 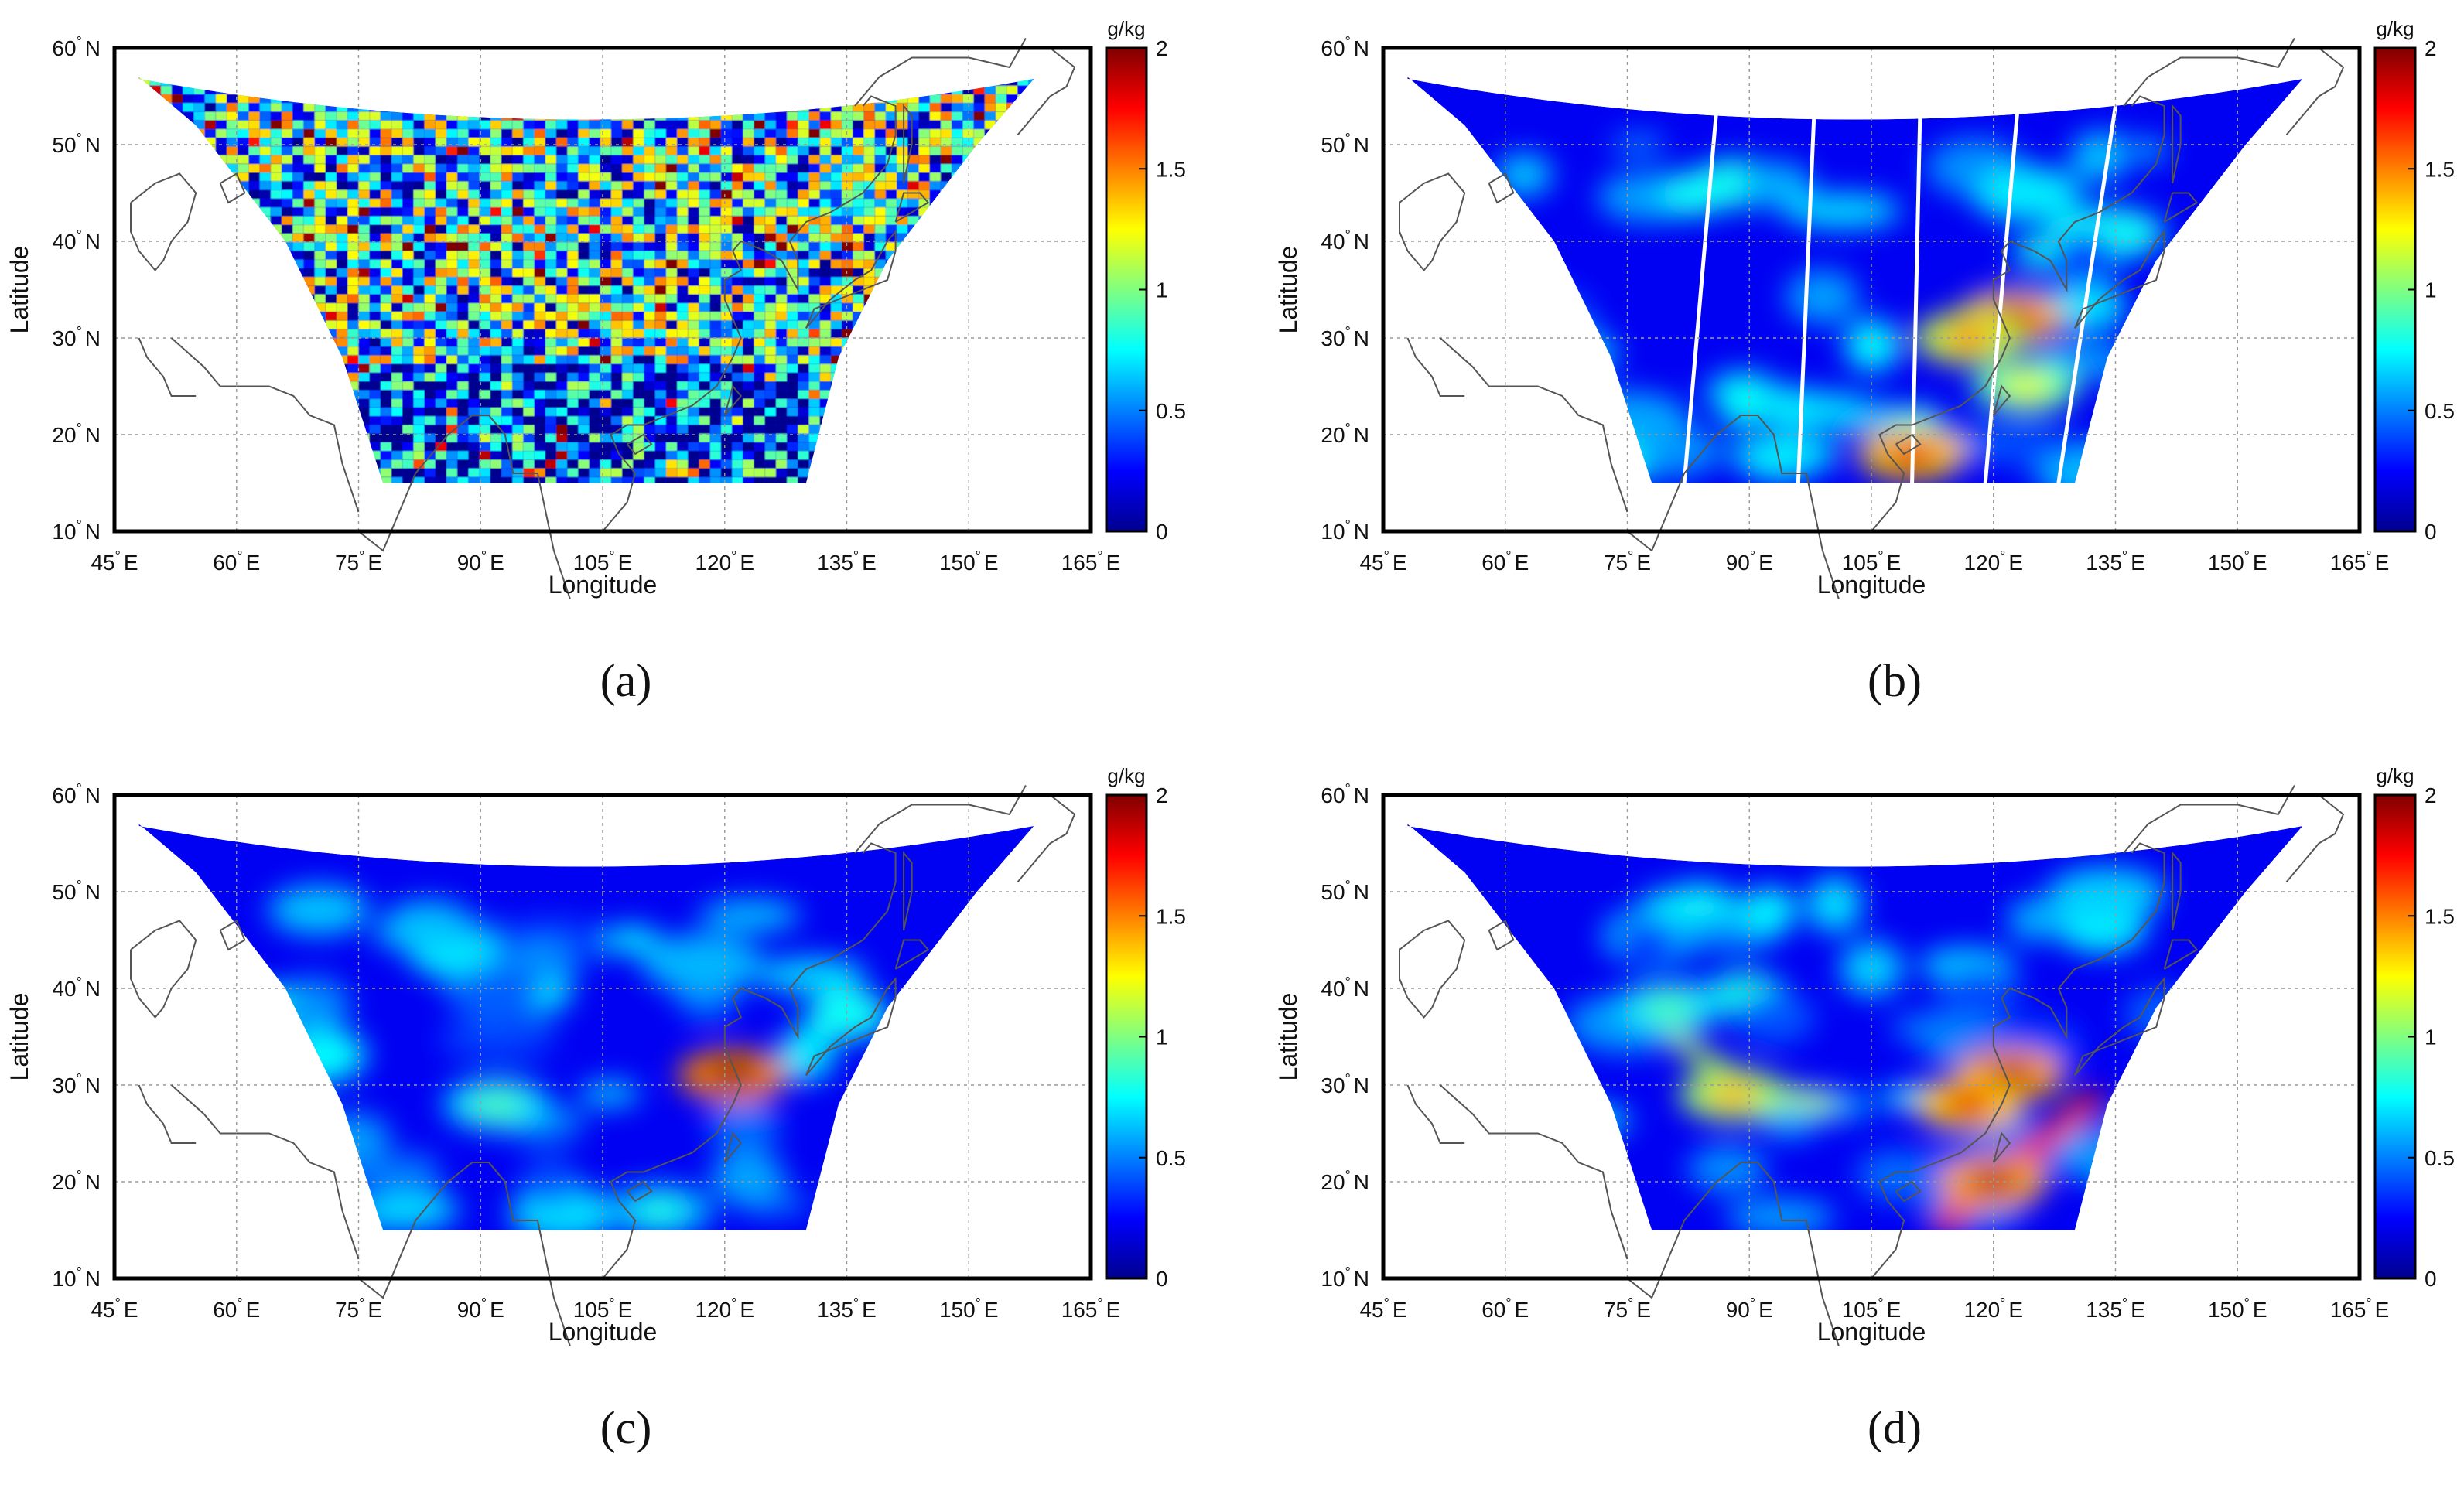 What do you see at coordinates (1872, 1065) in the screenshot?
I see `coastlines` at bounding box center [1872, 1065].